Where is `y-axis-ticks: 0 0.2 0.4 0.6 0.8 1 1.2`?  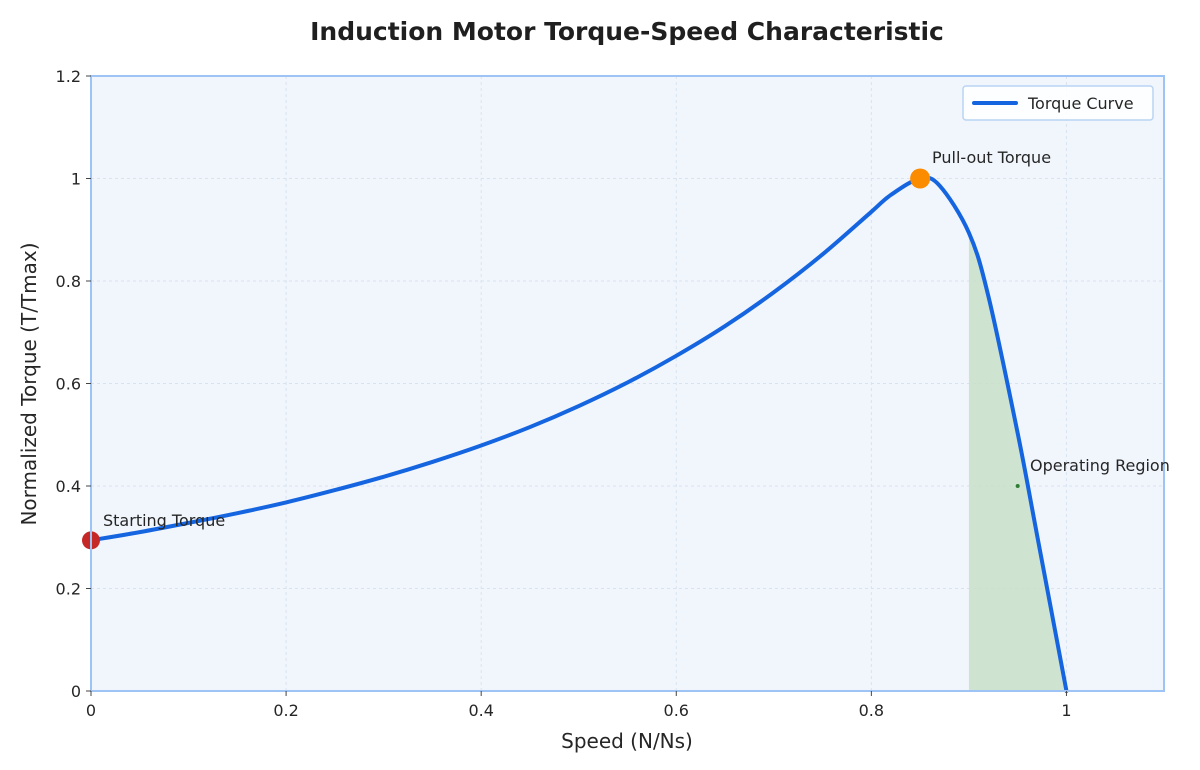
y-axis-ticks: 0 0.2 0.4 0.6 0.8 1 1.2 is located at coordinates (73, 384).